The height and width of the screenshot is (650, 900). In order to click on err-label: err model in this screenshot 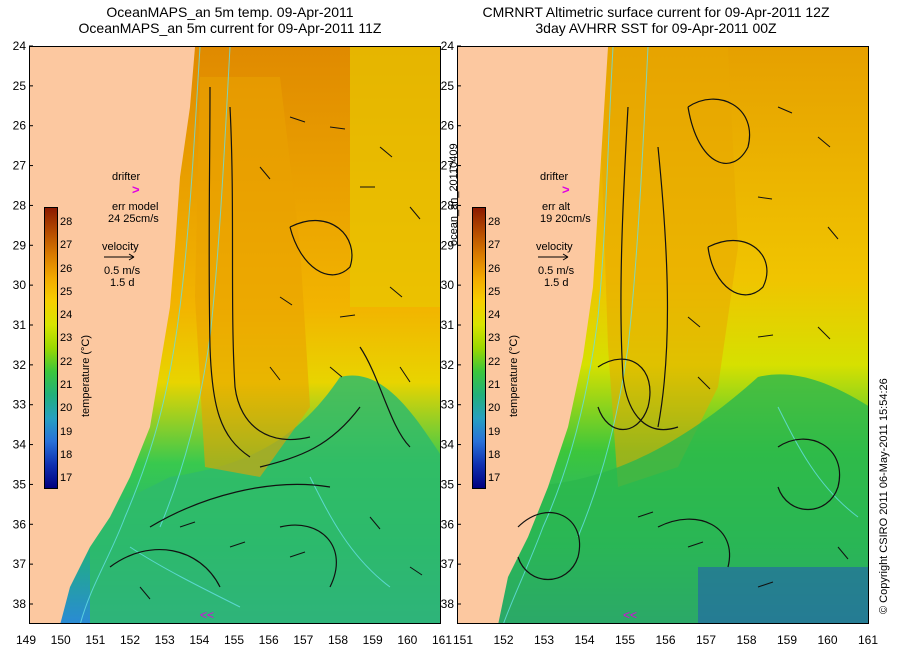, I will do `click(135, 207)`.